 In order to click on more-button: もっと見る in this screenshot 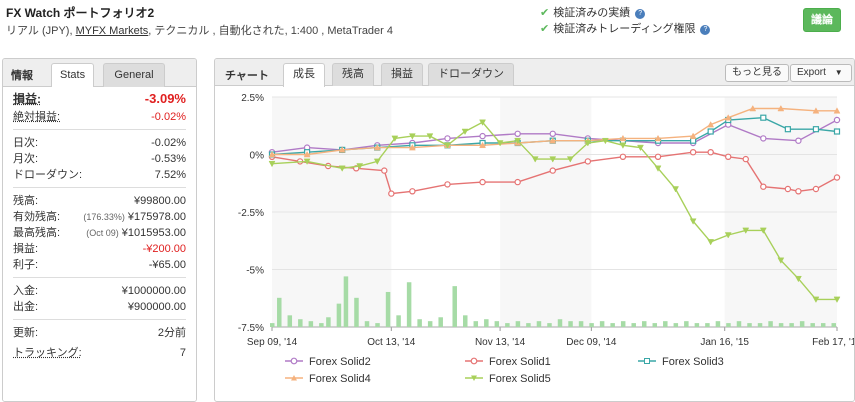, I will do `click(757, 73)`.